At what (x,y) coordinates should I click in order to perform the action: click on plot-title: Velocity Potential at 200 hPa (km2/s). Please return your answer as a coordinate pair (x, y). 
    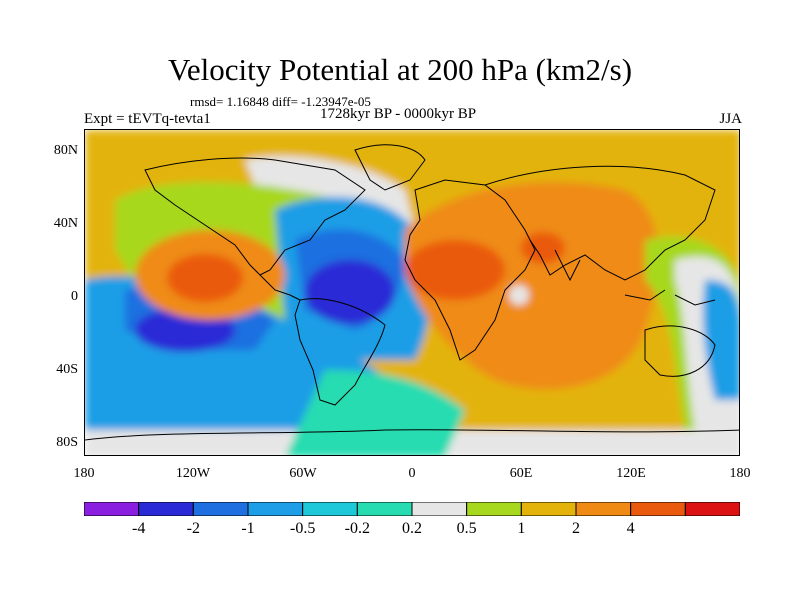
    Looking at the image, I should click on (400, 69).